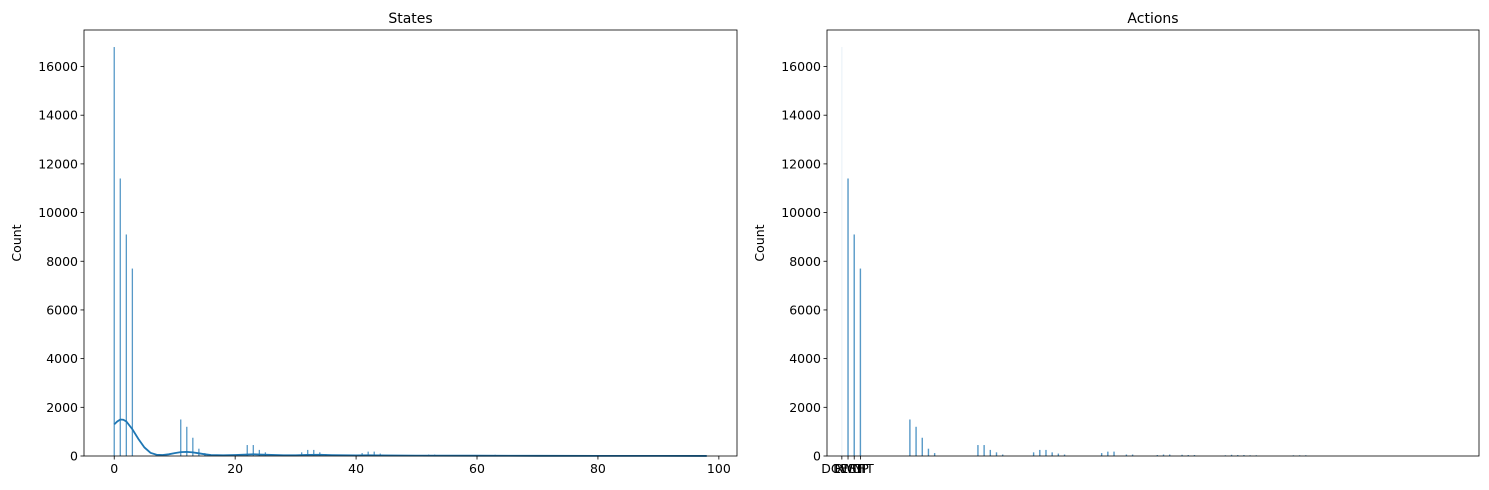 The height and width of the screenshot is (490, 1489). Describe the element at coordinates (410, 19) in the screenshot. I see `chart-title: States` at that location.